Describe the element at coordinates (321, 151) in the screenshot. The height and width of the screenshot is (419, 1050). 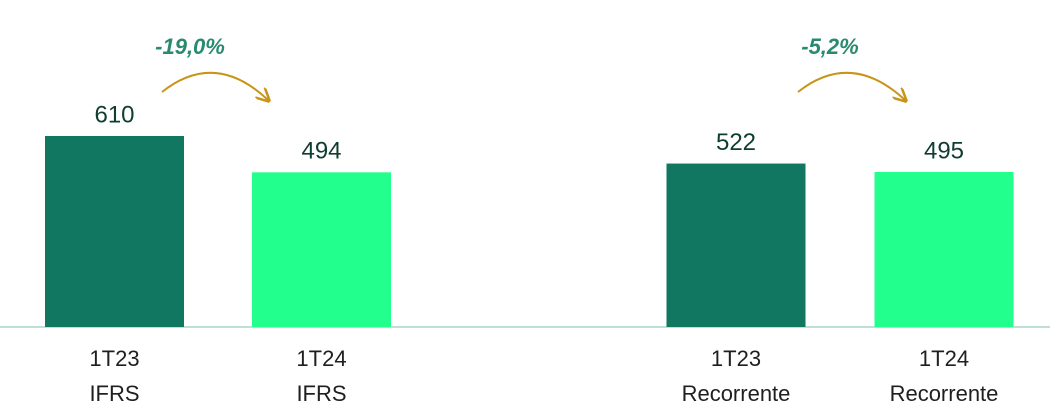
I see `value-label: 494` at that location.